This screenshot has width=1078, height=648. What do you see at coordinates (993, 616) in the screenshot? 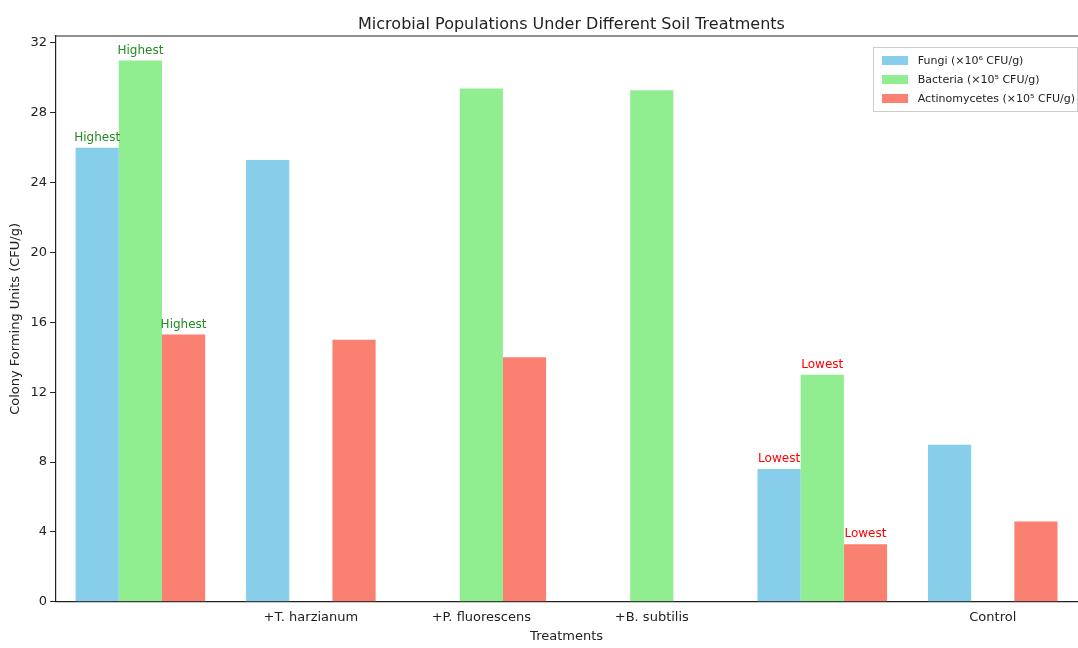
I see `x-tick-label: Control` at bounding box center [993, 616].